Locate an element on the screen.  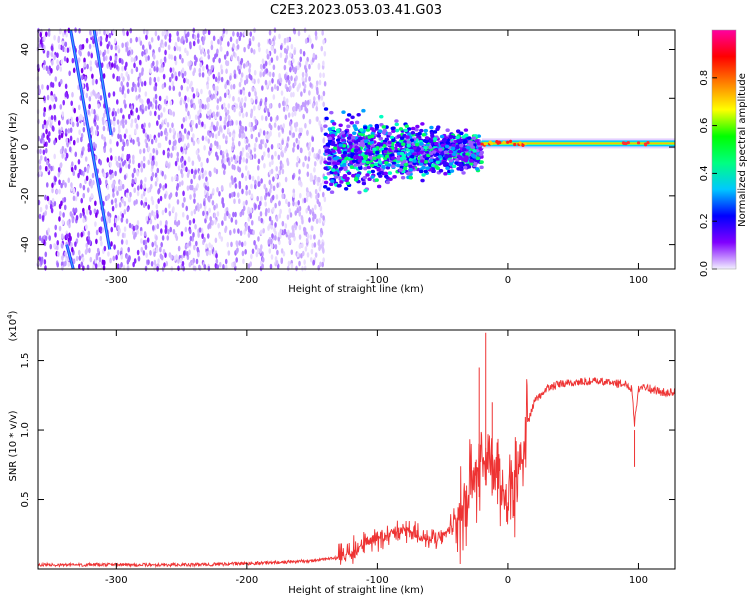
y-tick-label: 0 is located at coordinates (25, 147).